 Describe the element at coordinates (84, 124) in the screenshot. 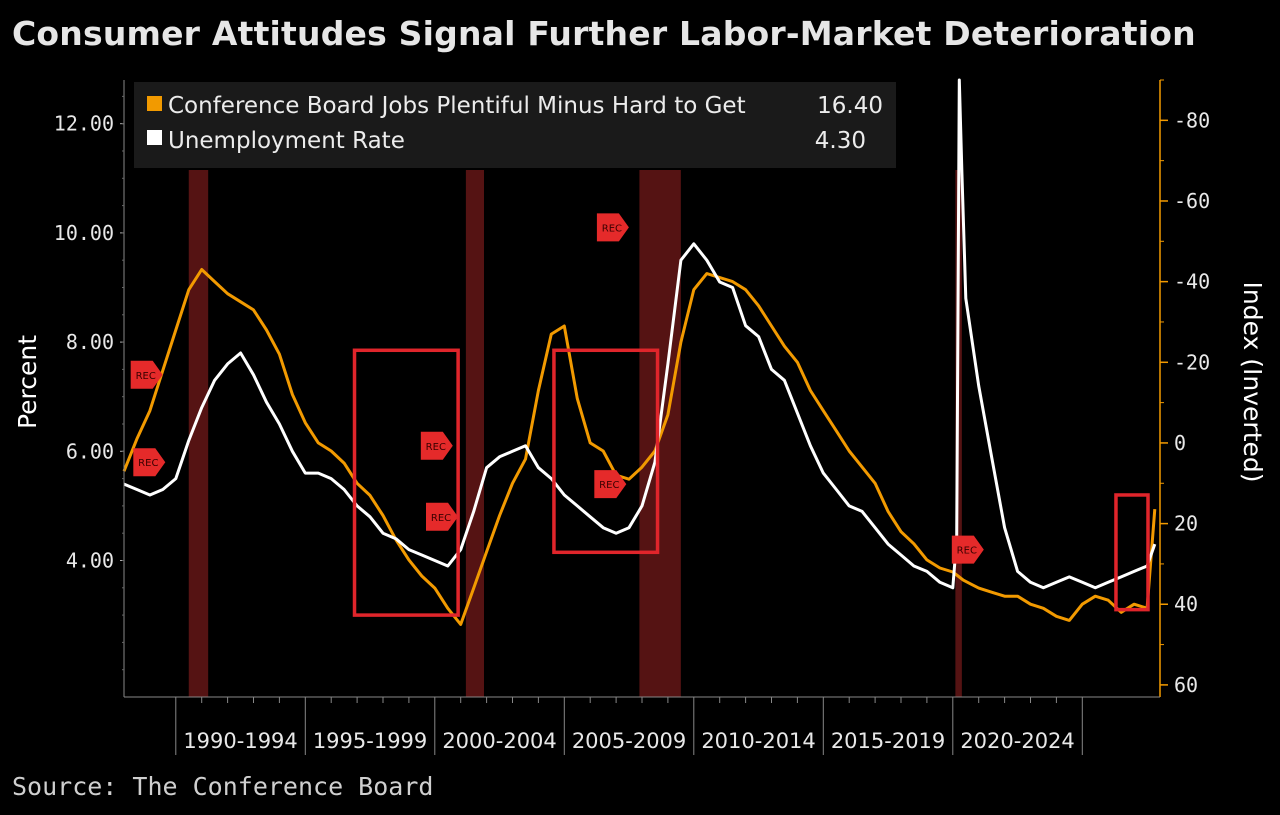

I see `left-tick-label: 12.00` at that location.